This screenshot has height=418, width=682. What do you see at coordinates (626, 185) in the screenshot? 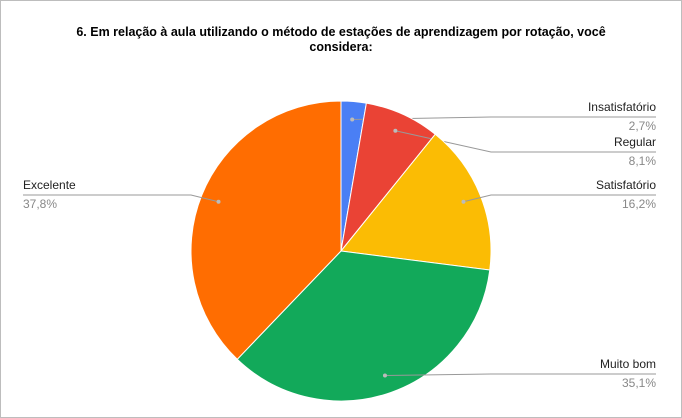
I see `slice-label: Satisfatório` at bounding box center [626, 185].